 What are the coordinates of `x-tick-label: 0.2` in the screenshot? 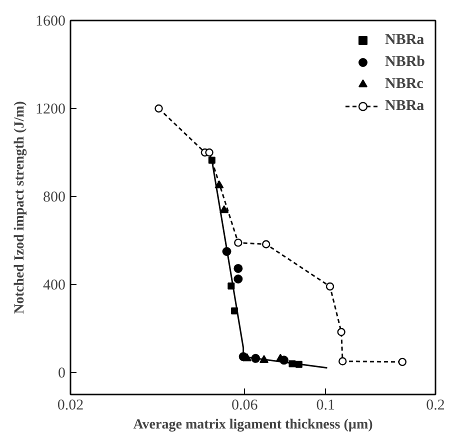 It's located at (435, 406).